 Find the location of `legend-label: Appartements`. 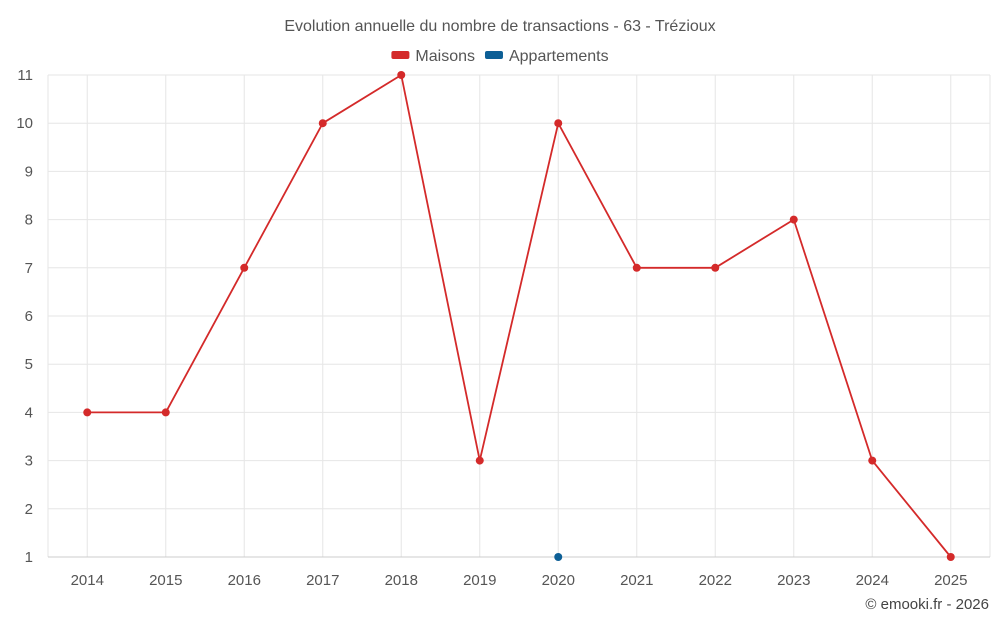

legend-label: Appartements is located at coordinates (559, 56).